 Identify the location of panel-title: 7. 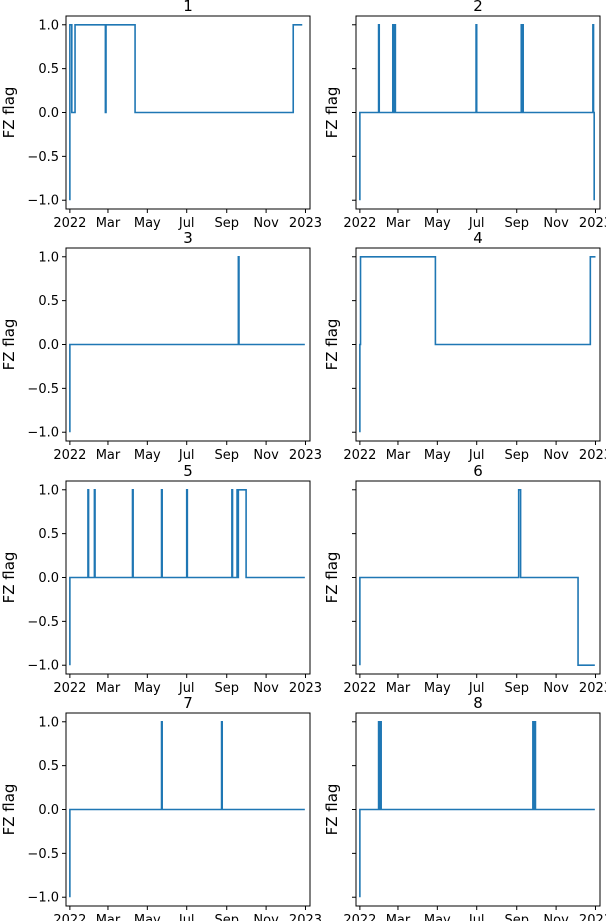
(188, 703).